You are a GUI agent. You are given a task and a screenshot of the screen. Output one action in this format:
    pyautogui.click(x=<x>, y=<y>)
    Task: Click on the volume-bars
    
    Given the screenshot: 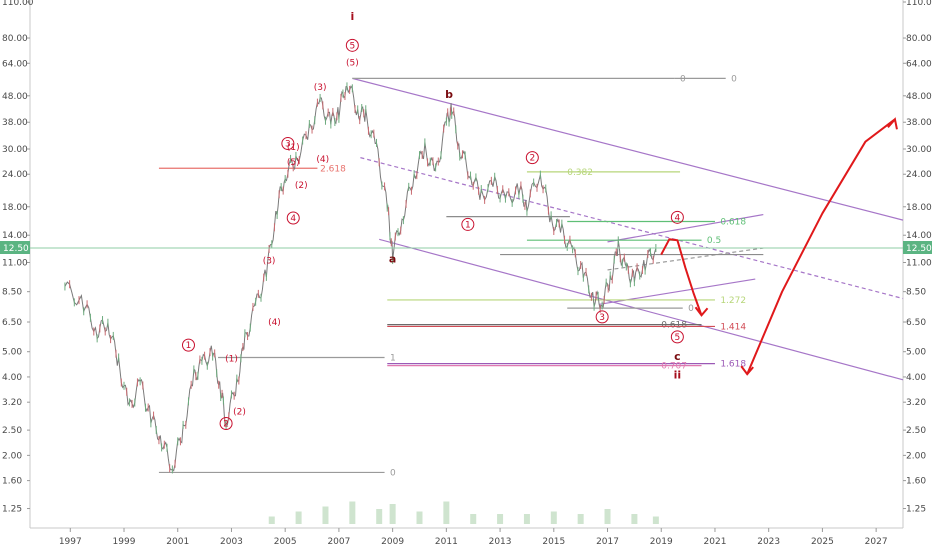 What is the action you would take?
    pyautogui.click(x=463, y=512)
    